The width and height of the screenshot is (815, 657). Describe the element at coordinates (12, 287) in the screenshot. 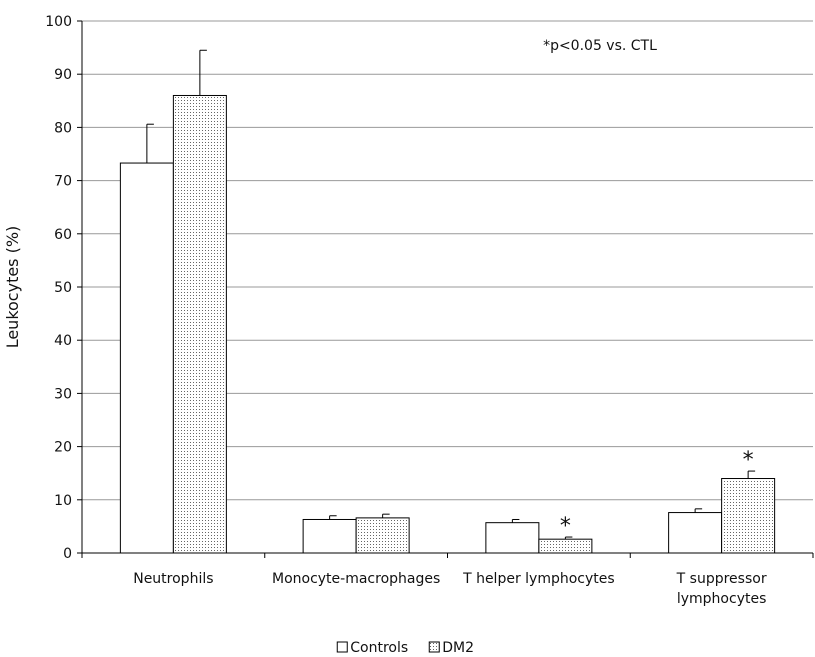

I see `y-axis-label: Leukocytes (%)` at that location.